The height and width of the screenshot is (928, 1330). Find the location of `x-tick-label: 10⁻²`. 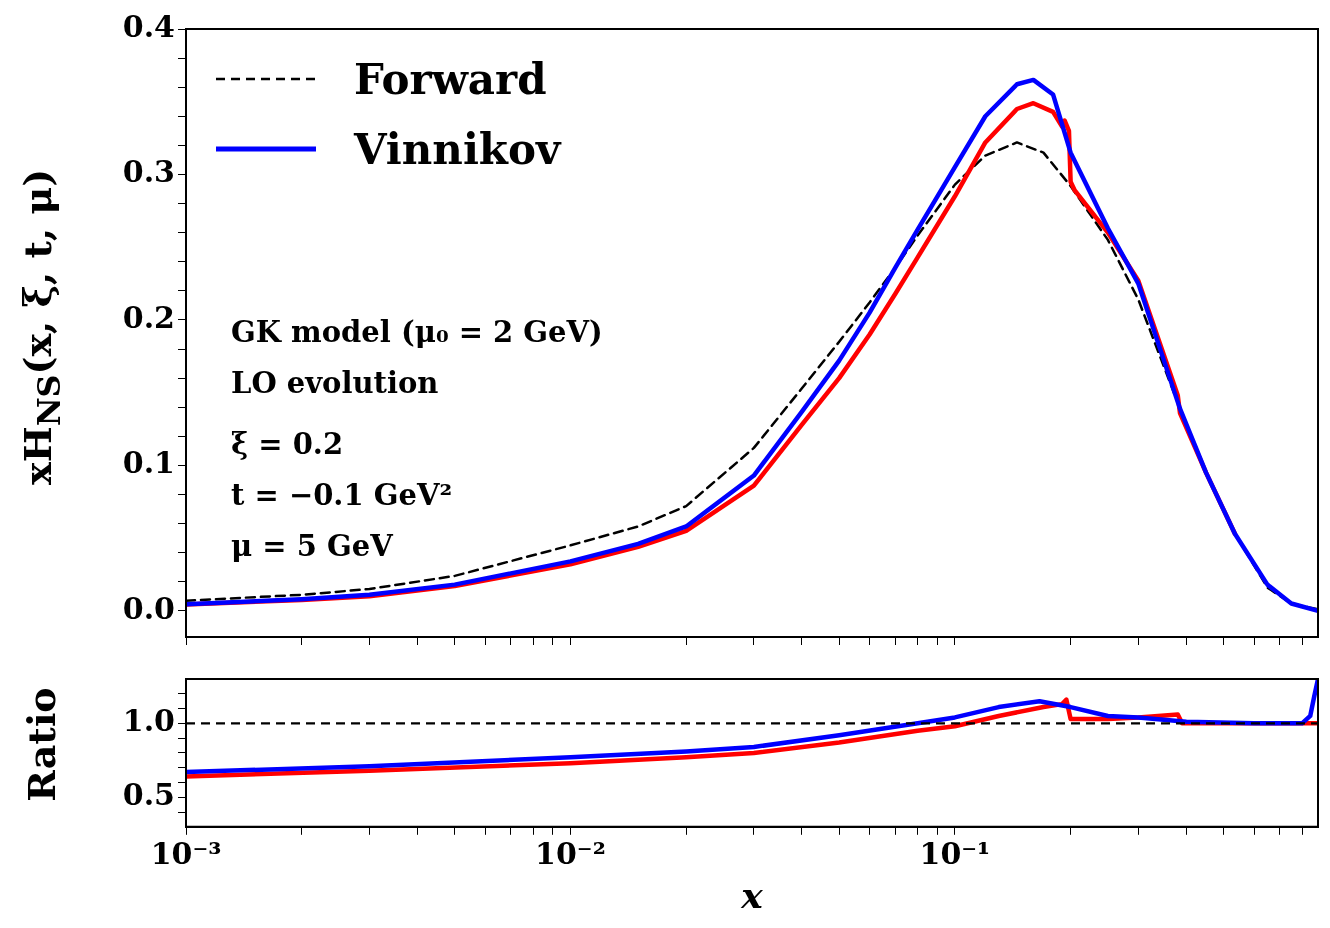

x-tick-label: 10⁻² is located at coordinates (570, 853).